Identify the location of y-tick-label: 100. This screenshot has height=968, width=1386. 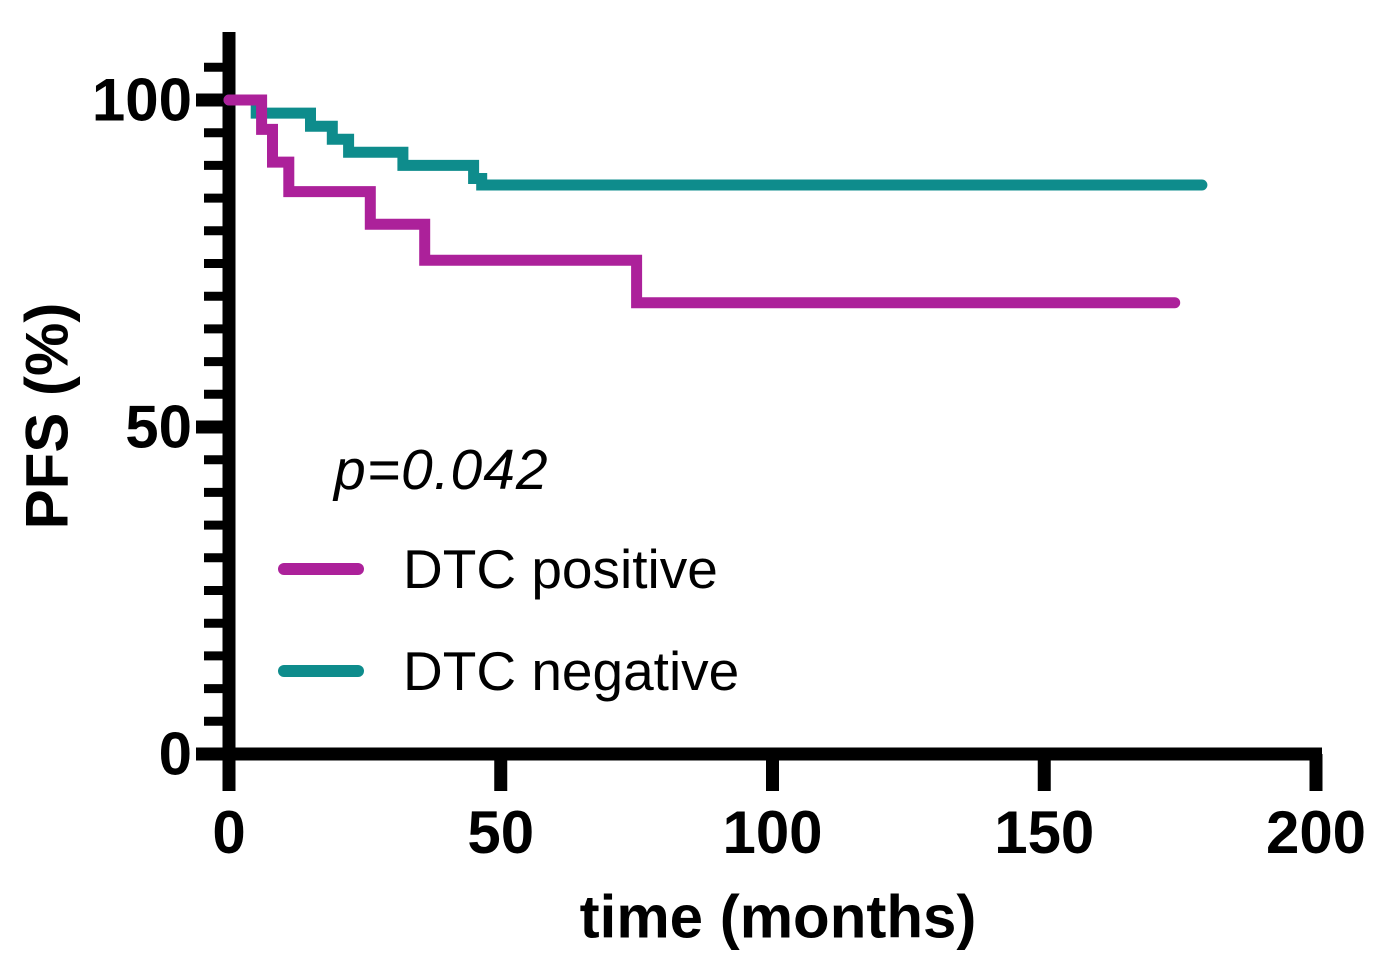
(141, 100).